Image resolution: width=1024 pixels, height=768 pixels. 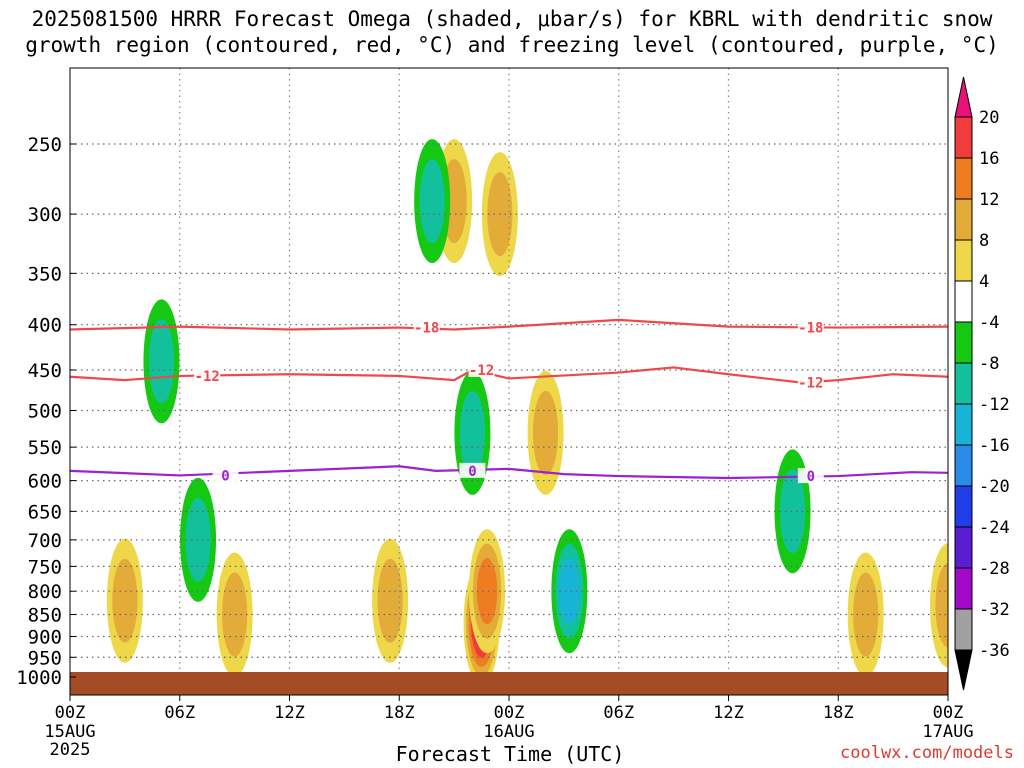 What do you see at coordinates (994, 487) in the screenshot?
I see `colorbar-label-9: -20` at bounding box center [994, 487].